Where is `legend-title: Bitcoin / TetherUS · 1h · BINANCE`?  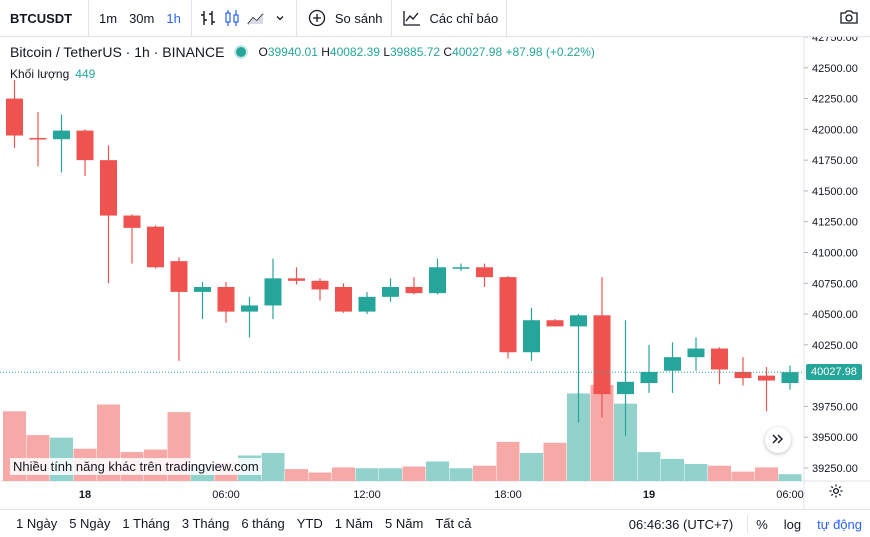
legend-title: Bitcoin / TetherUS · 1h · BINANCE is located at coordinates (117, 52).